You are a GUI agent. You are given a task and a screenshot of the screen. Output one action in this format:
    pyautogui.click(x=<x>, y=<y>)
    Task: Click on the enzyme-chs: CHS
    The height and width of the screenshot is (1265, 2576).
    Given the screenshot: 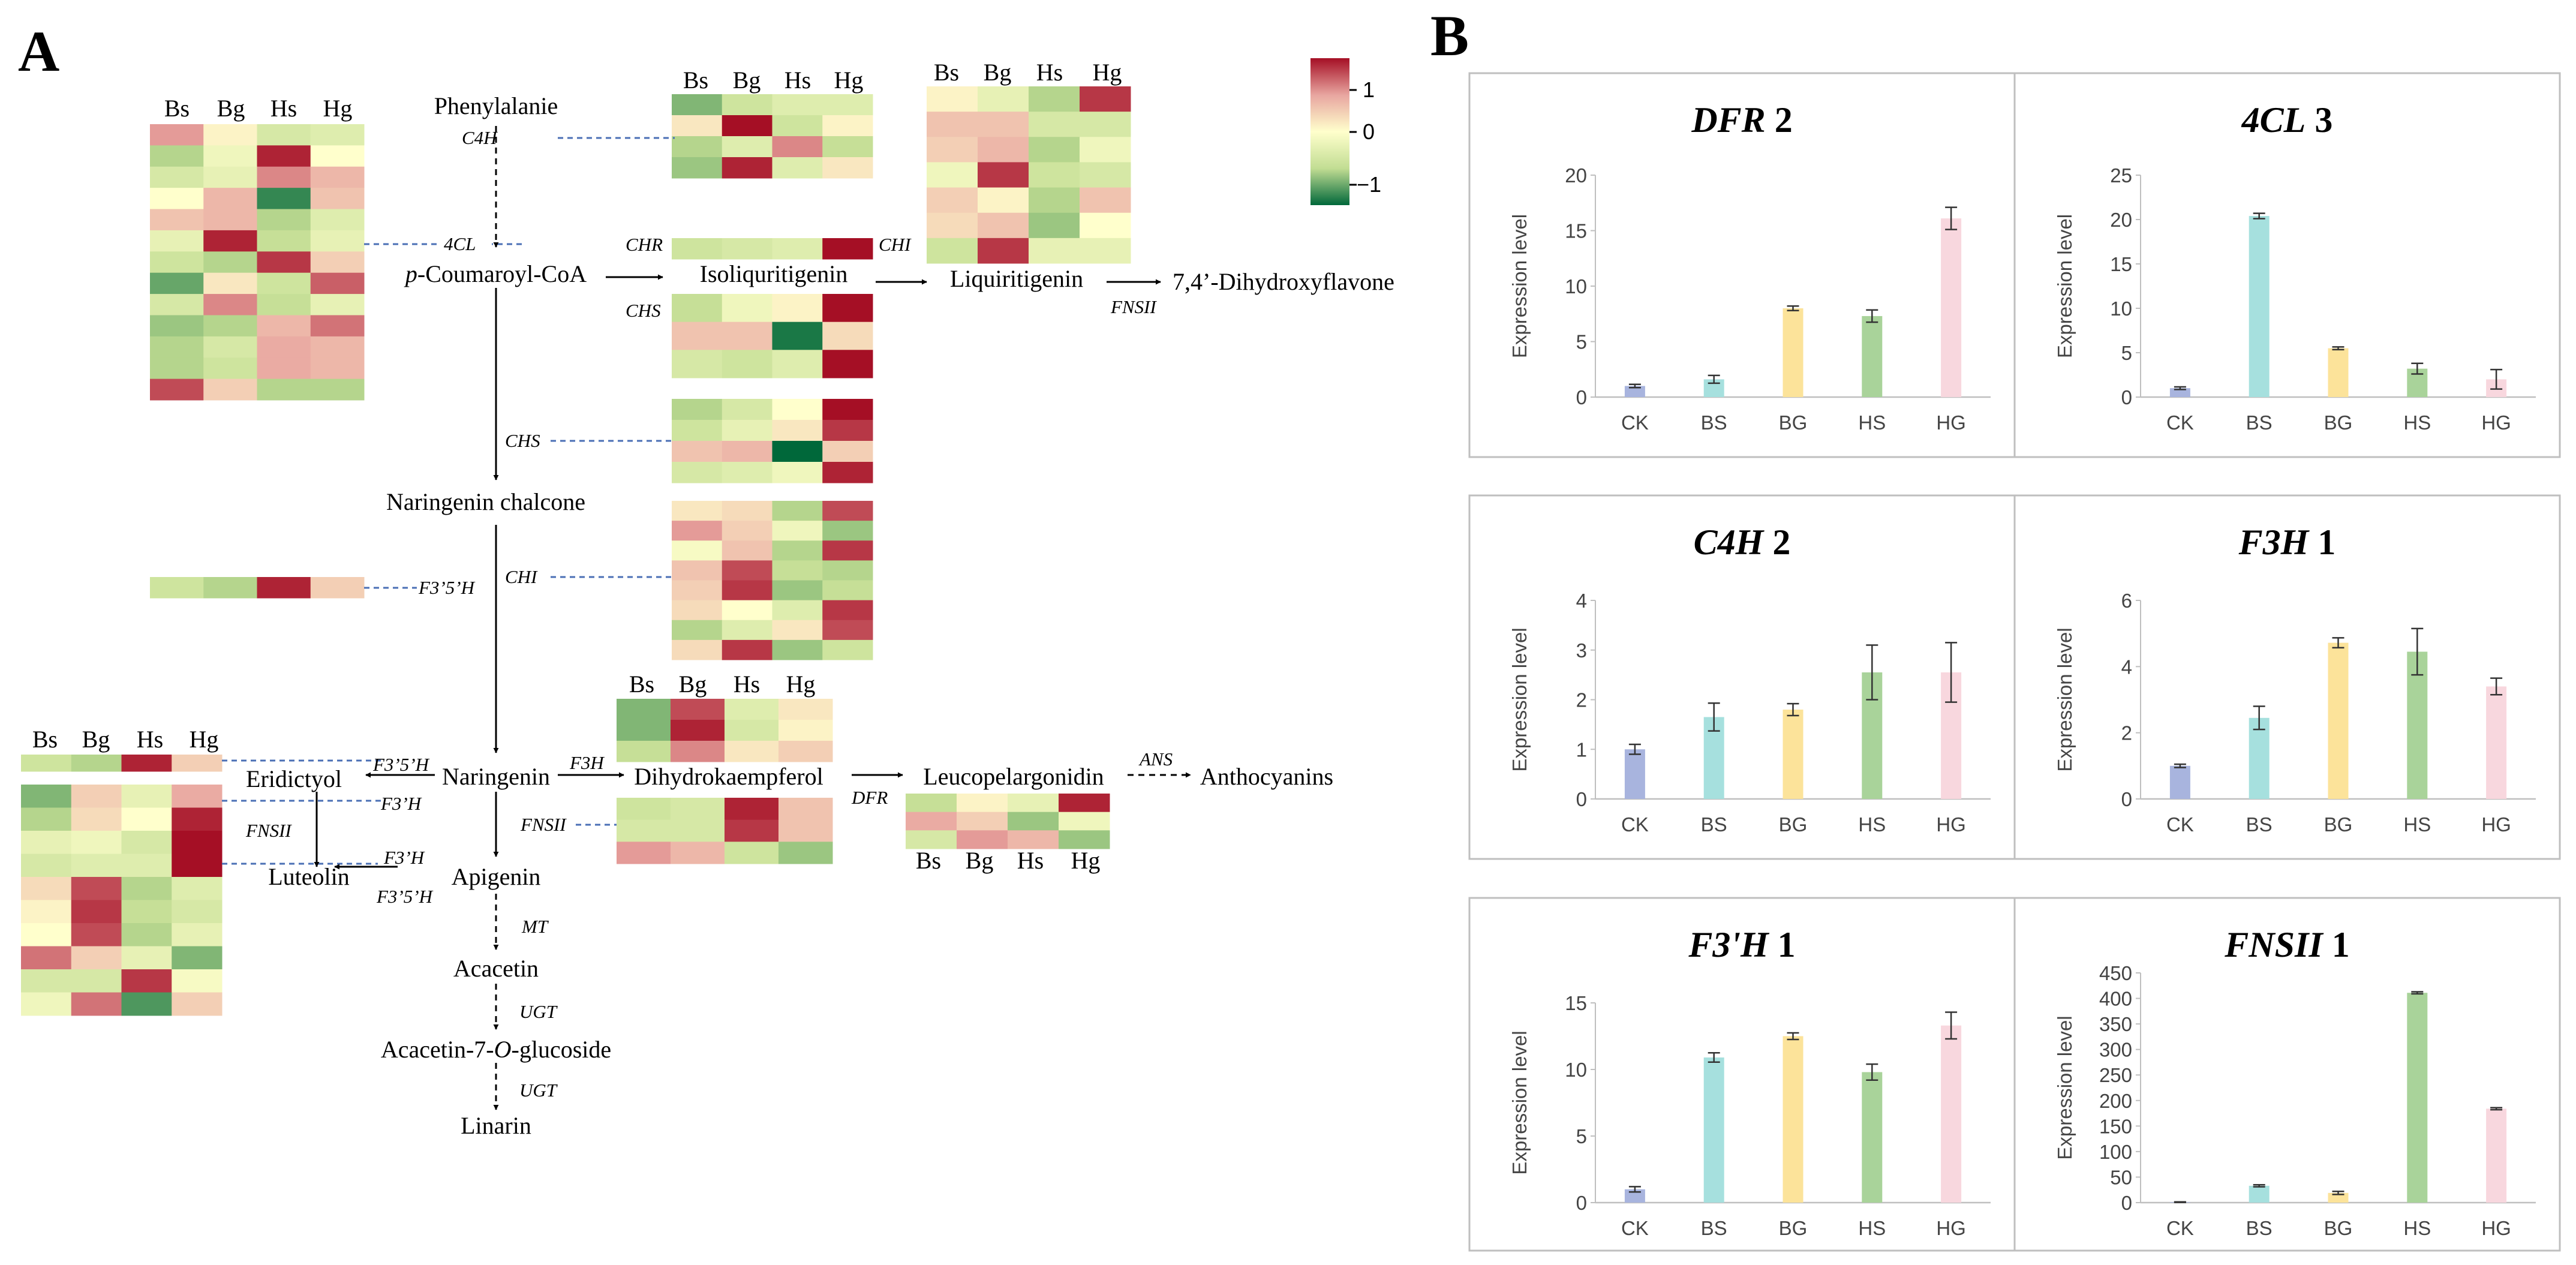 What is the action you would take?
    pyautogui.click(x=523, y=440)
    